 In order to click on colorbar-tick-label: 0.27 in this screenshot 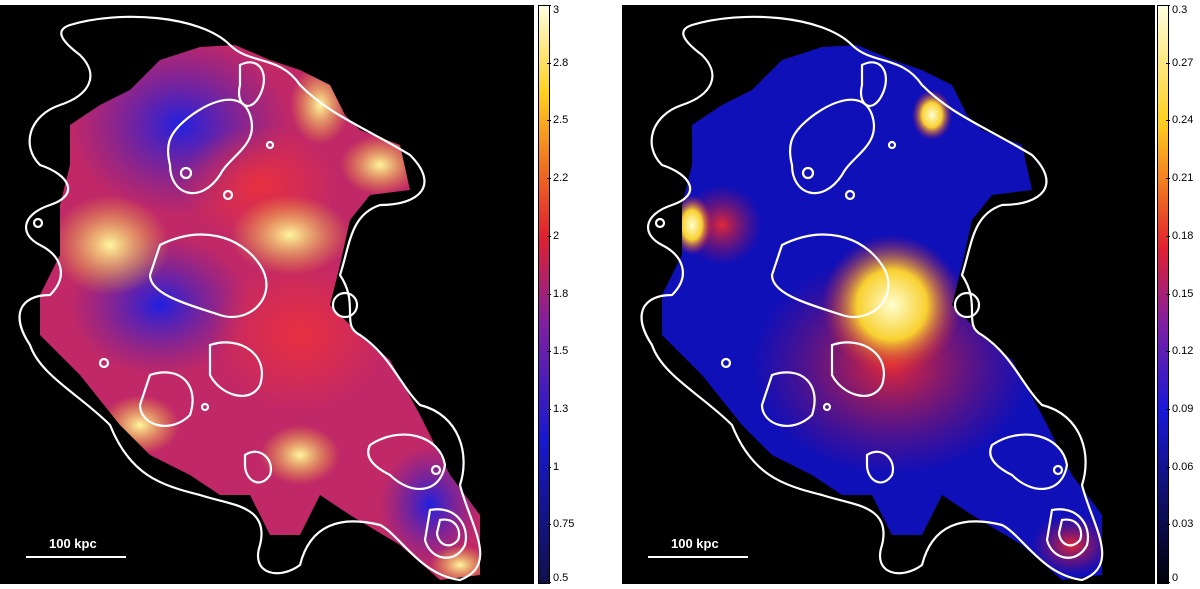, I will do `click(1183, 62)`.